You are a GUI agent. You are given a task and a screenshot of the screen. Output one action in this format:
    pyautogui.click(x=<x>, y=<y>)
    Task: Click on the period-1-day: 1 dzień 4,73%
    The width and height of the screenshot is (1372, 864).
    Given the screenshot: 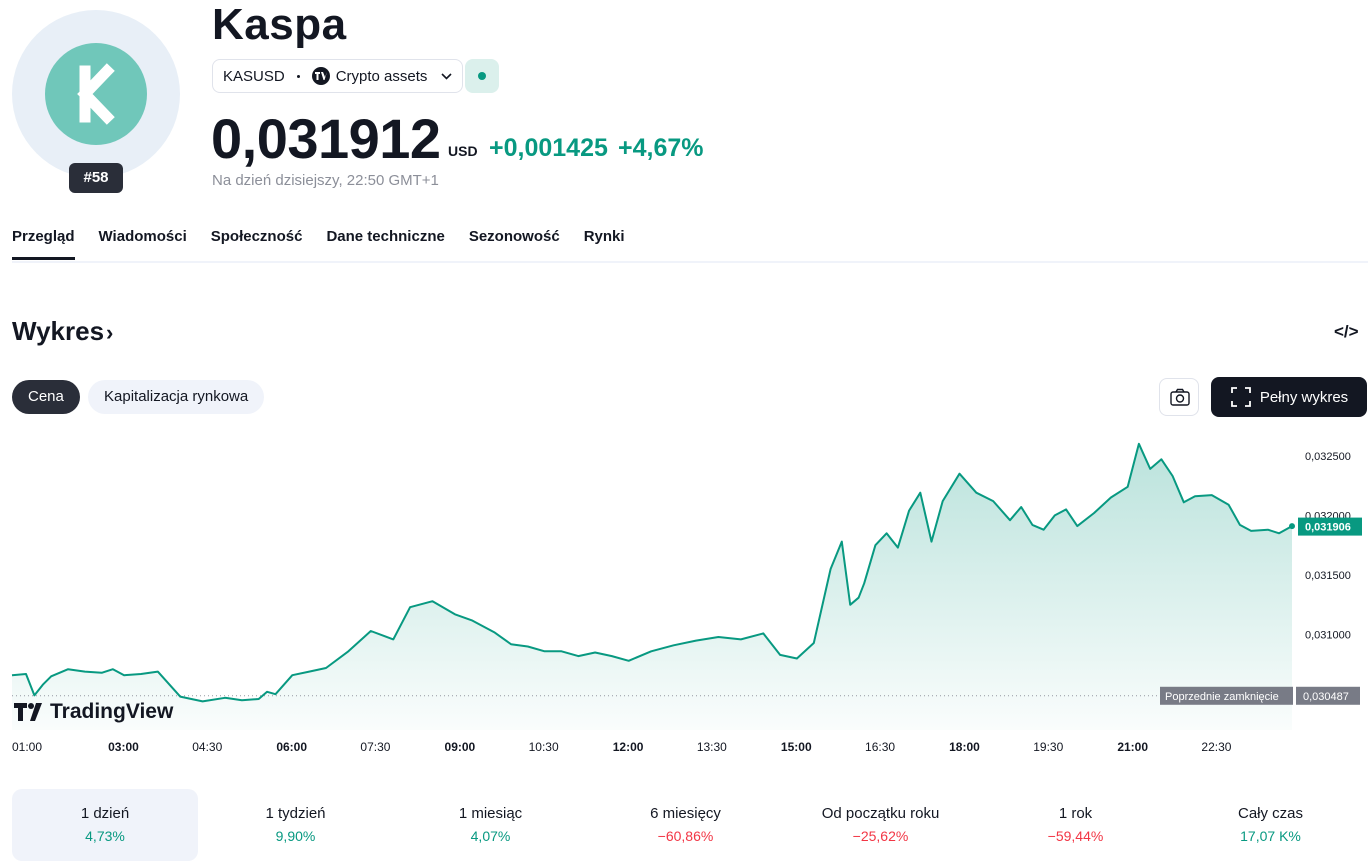 What is the action you would take?
    pyautogui.click(x=105, y=825)
    